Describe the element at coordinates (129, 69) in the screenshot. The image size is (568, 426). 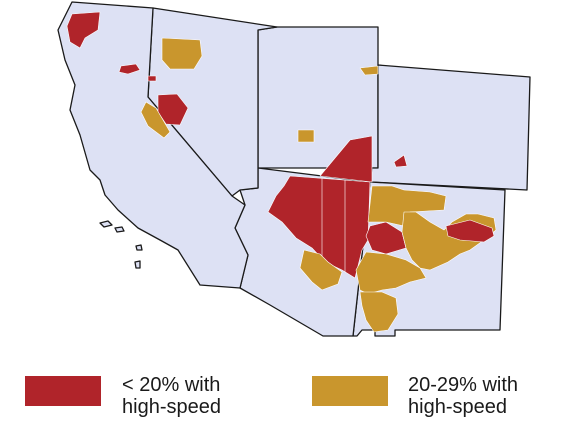
I see `region-low-sierra-north` at that location.